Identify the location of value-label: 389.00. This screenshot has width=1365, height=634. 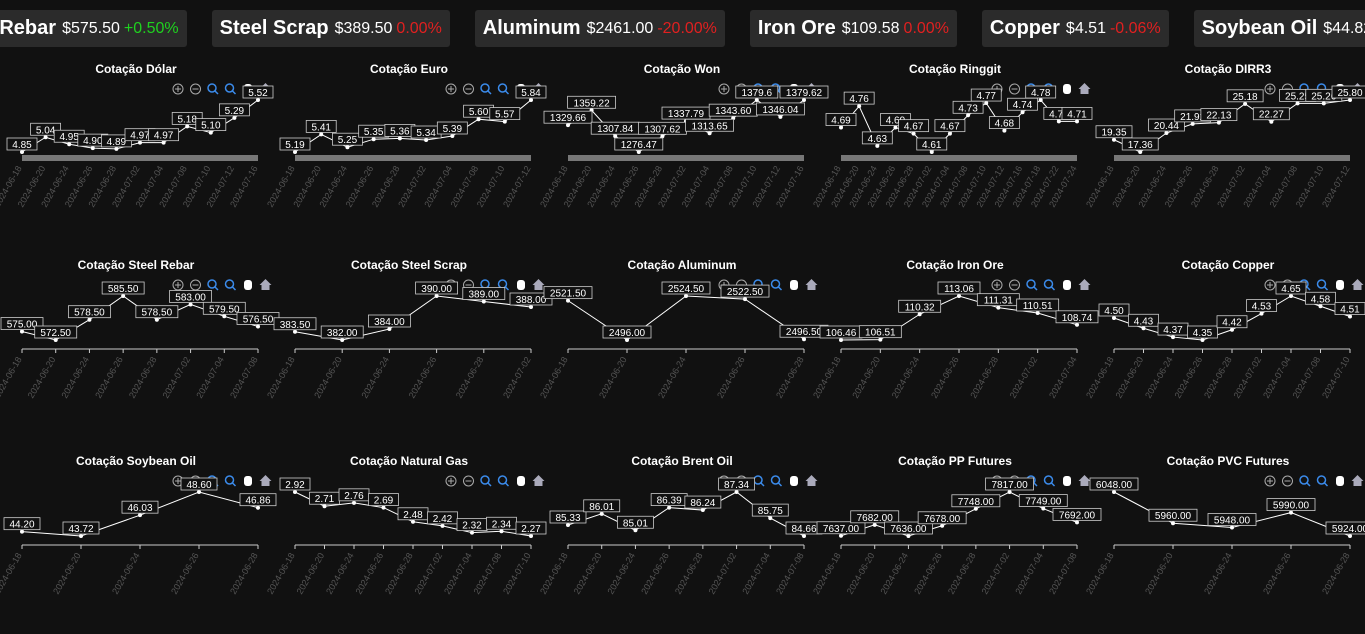
(484, 295).